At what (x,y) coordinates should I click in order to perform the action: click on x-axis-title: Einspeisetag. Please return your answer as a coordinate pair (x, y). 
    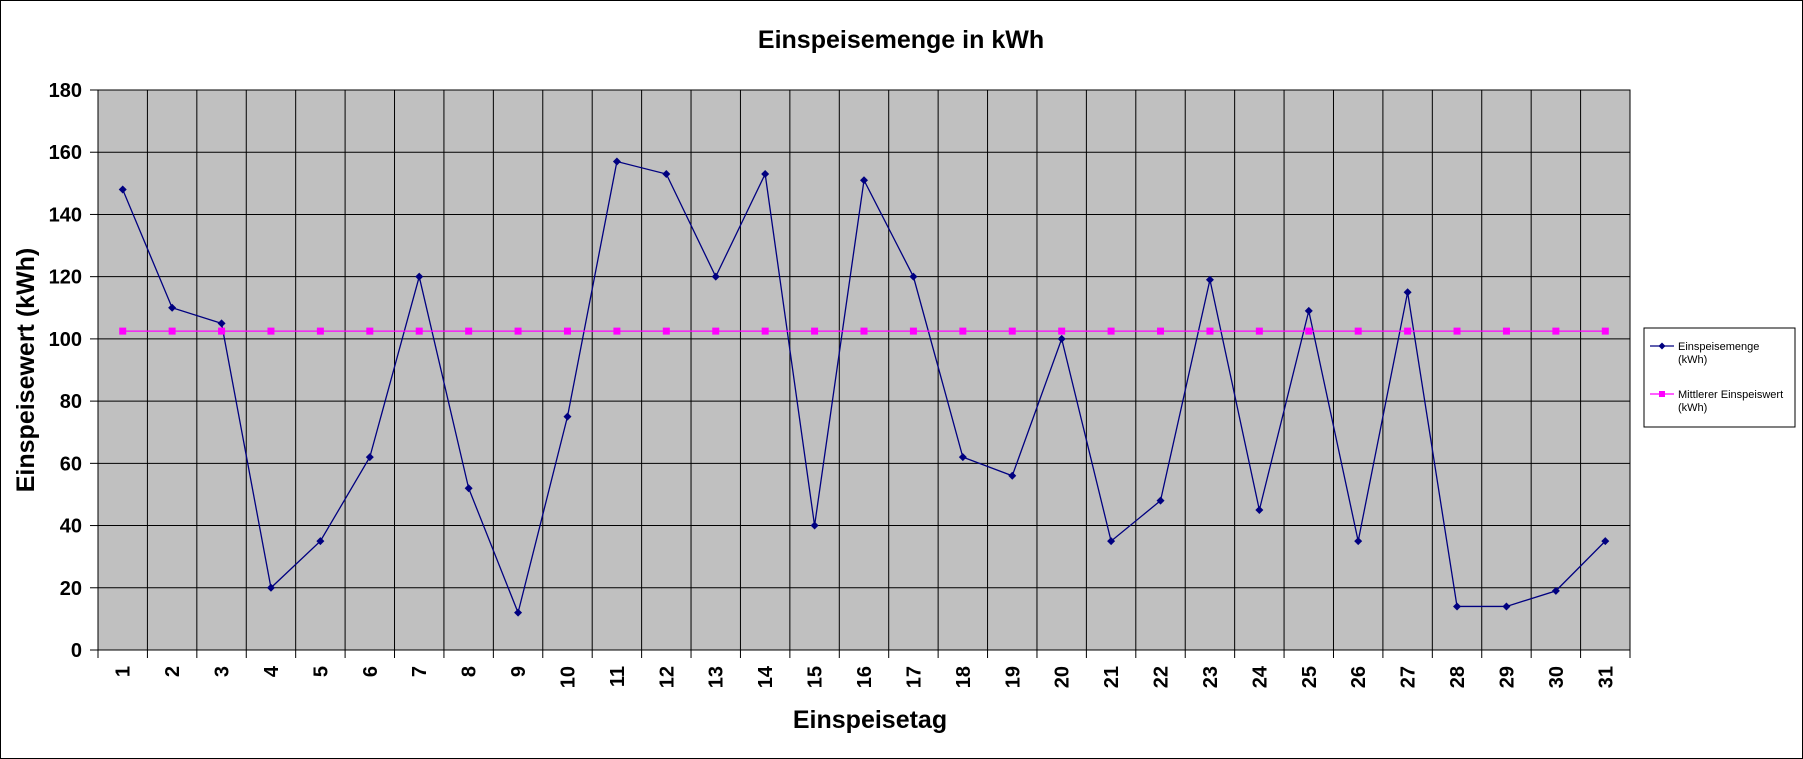
    Looking at the image, I should click on (870, 720).